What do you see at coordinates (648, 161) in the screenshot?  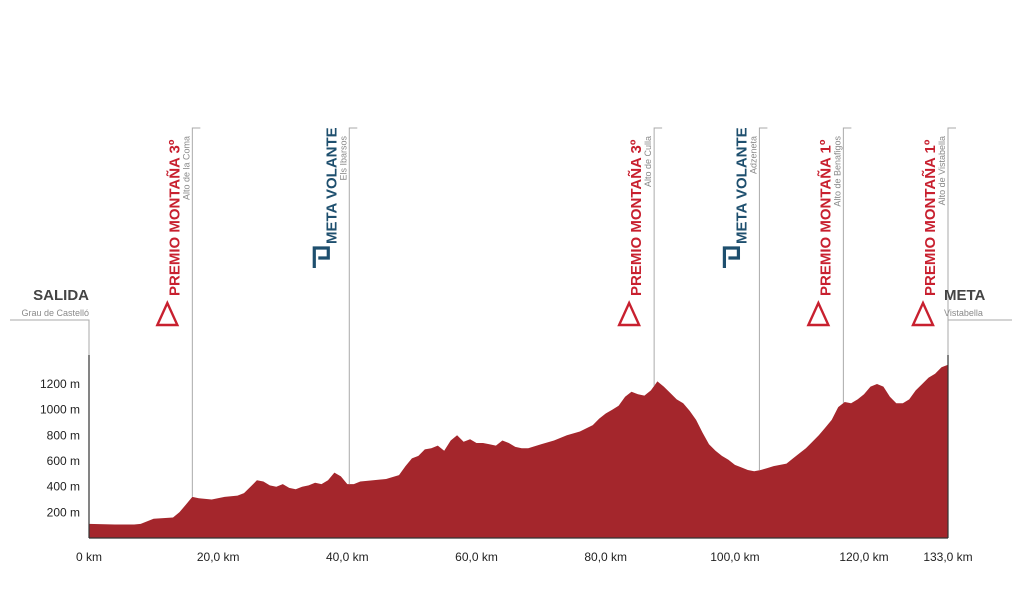 I see `waypoint-place: Alto de Culla` at bounding box center [648, 161].